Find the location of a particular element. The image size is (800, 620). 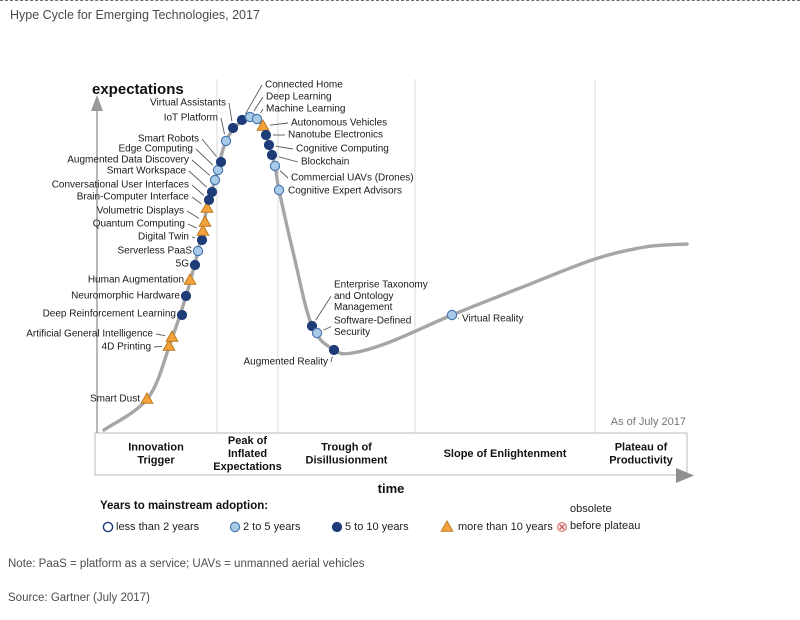

phase-label: Plateau of is located at coordinates (641, 447).